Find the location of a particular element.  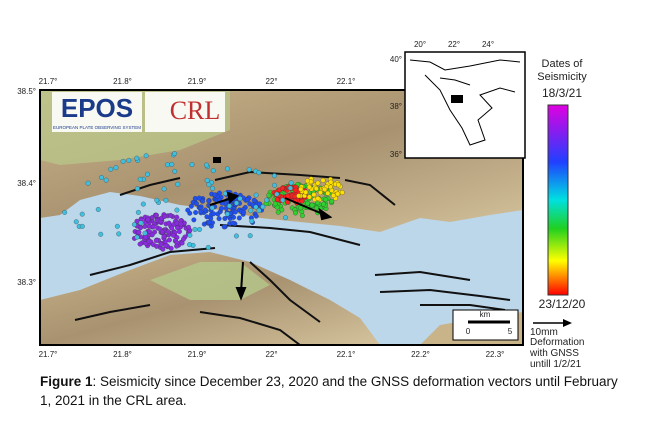

lat-tick-label: 38.4° is located at coordinates (26, 183).